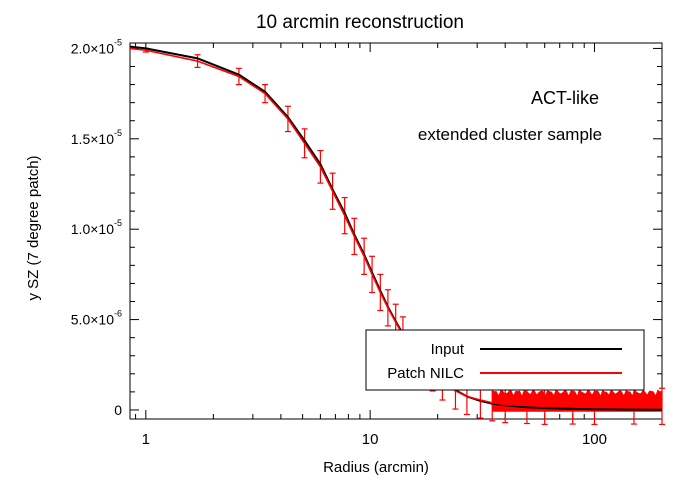 This screenshot has height=500, width=700. I want to click on x-tick-label: 1, so click(146, 439).